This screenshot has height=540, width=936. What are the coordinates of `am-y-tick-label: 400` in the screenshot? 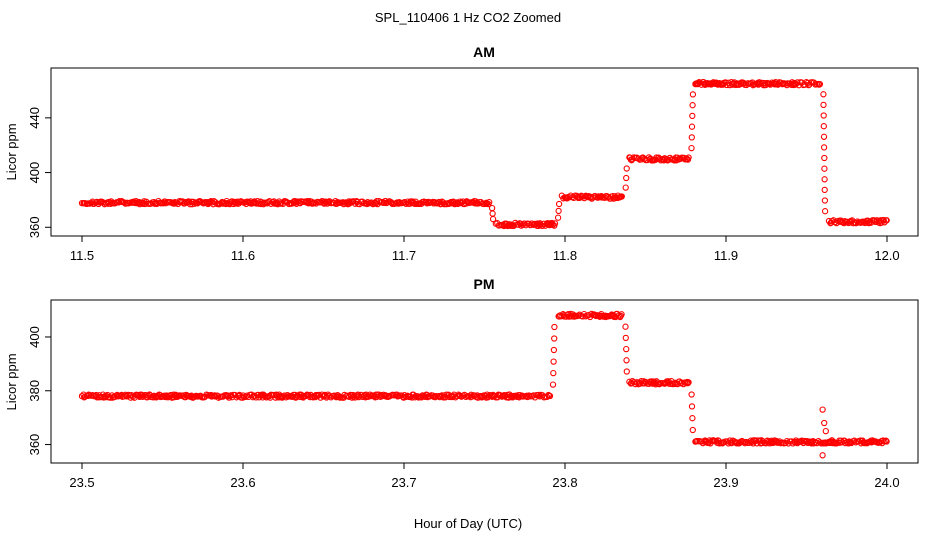 It's located at (34, 173).